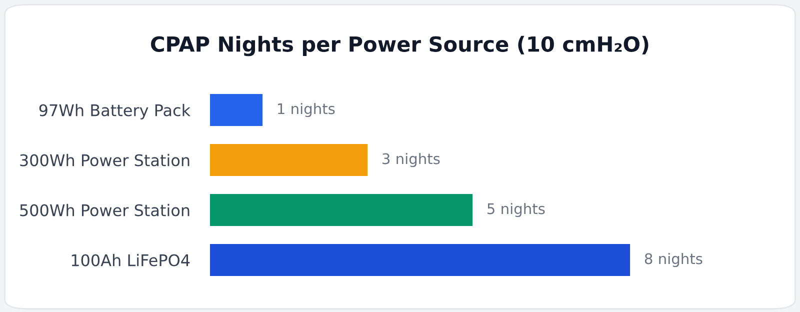 The width and height of the screenshot is (800, 312). Describe the element at coordinates (105, 210) in the screenshot. I see `y-tick-label: 500Wh Power Station` at that location.